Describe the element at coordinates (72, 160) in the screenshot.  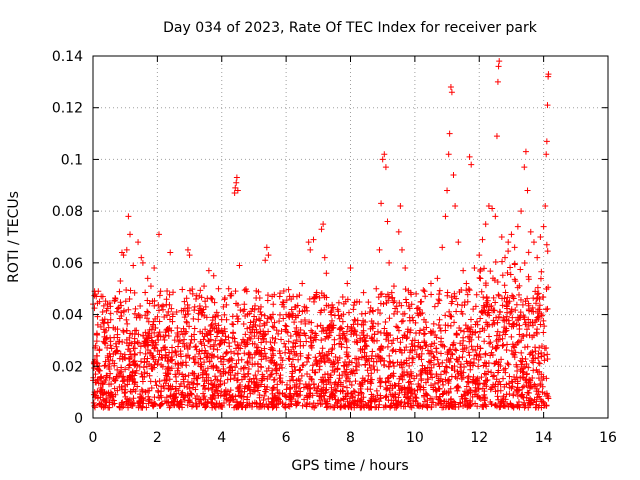
I see `y-tick-label: 0.1` at that location.